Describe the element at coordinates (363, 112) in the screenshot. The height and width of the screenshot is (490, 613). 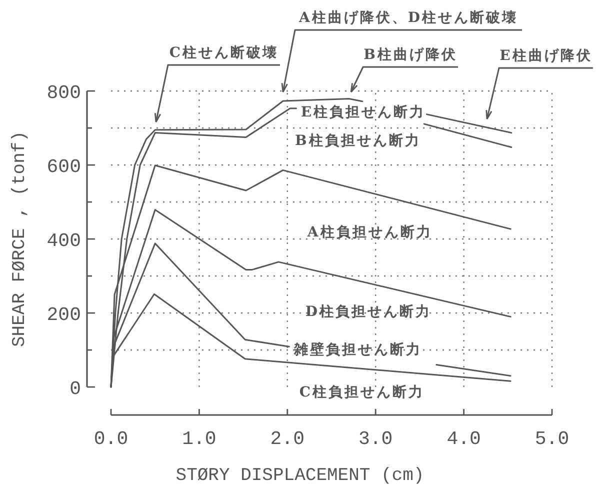
I see `legend-label: E柱負担せん断力` at that location.